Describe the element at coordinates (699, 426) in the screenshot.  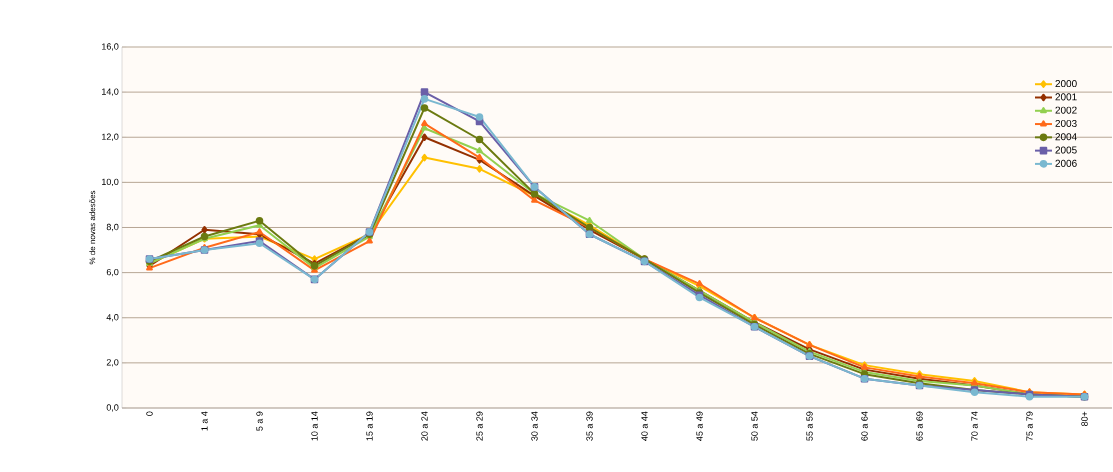
I see `x-tick-label: 45 a 49` at that location.